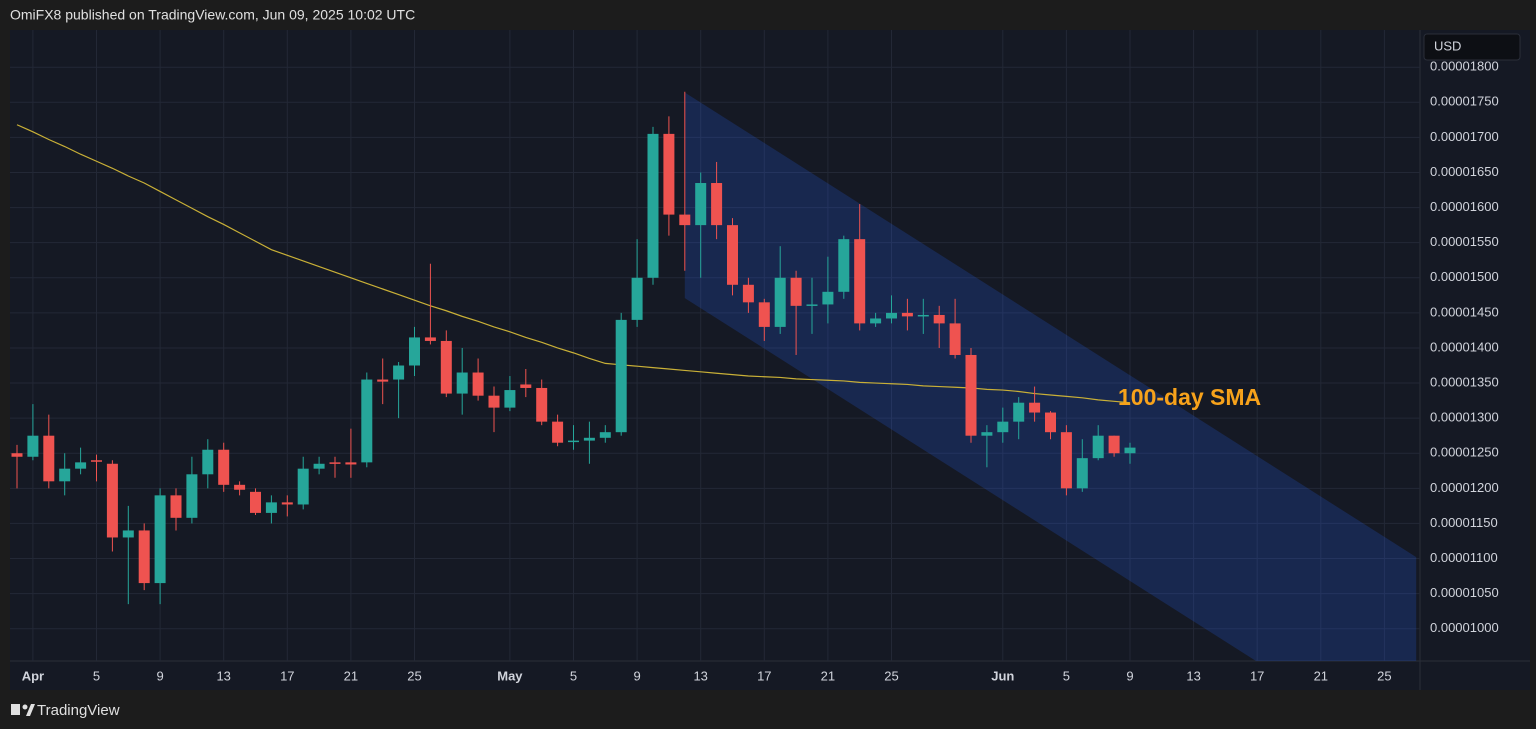  I want to click on y-tick-label: 0.00001750, so click(1464, 101).